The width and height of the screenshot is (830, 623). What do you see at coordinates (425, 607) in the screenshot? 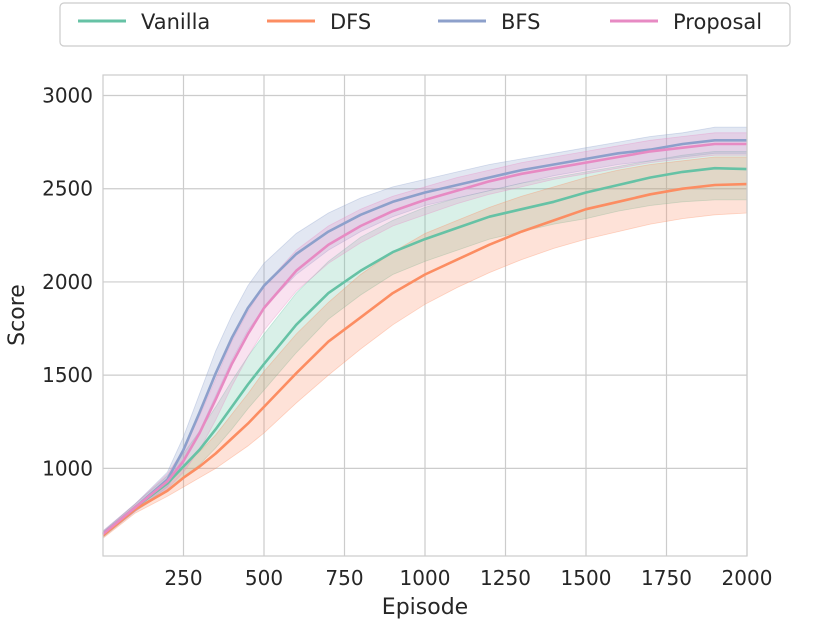
I see `x-axis-title: Episode` at bounding box center [425, 607].